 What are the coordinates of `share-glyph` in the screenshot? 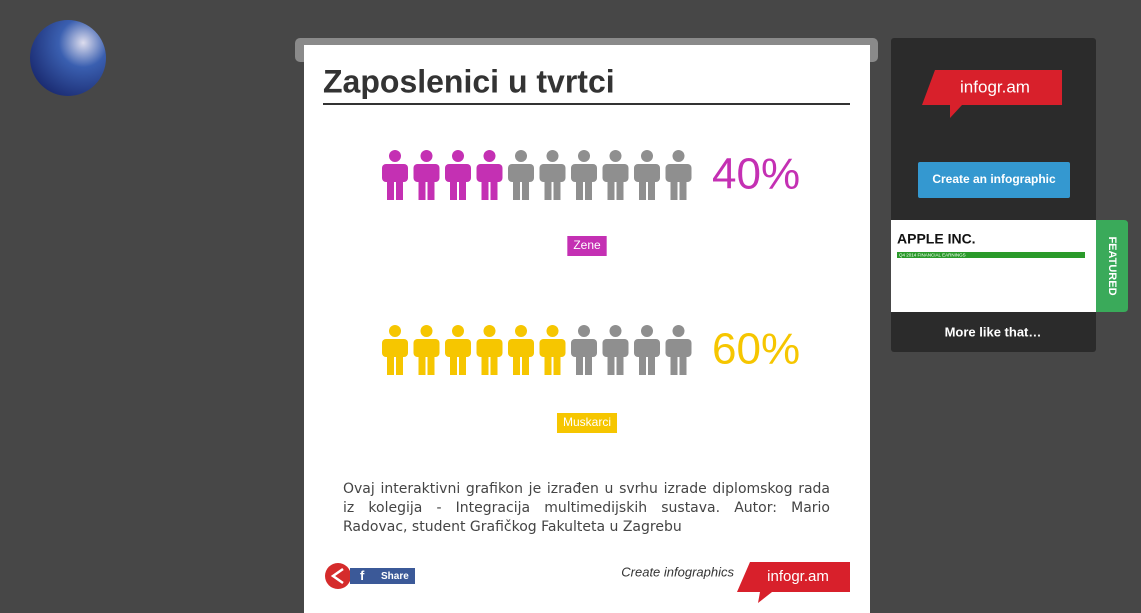 It's located at (337, 576).